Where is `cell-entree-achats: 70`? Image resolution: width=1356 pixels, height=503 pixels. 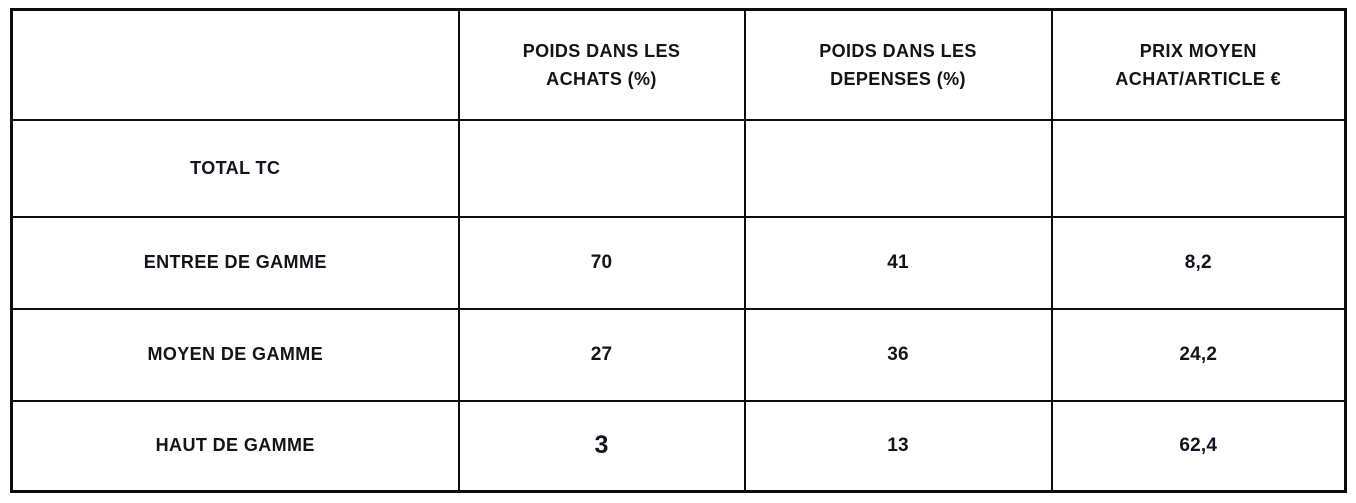
cell-entree-achats: 70 is located at coordinates (601, 262).